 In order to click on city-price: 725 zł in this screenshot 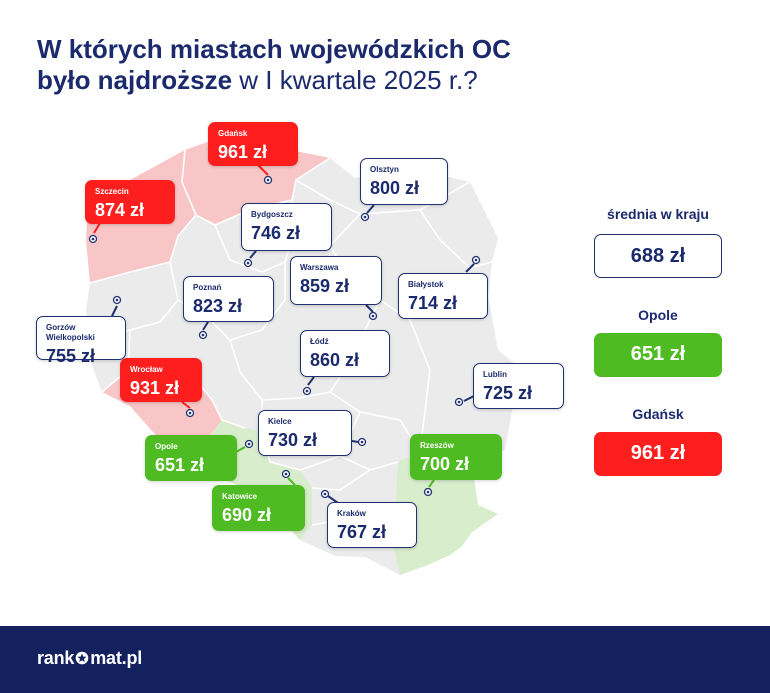, I will do `click(508, 393)`.